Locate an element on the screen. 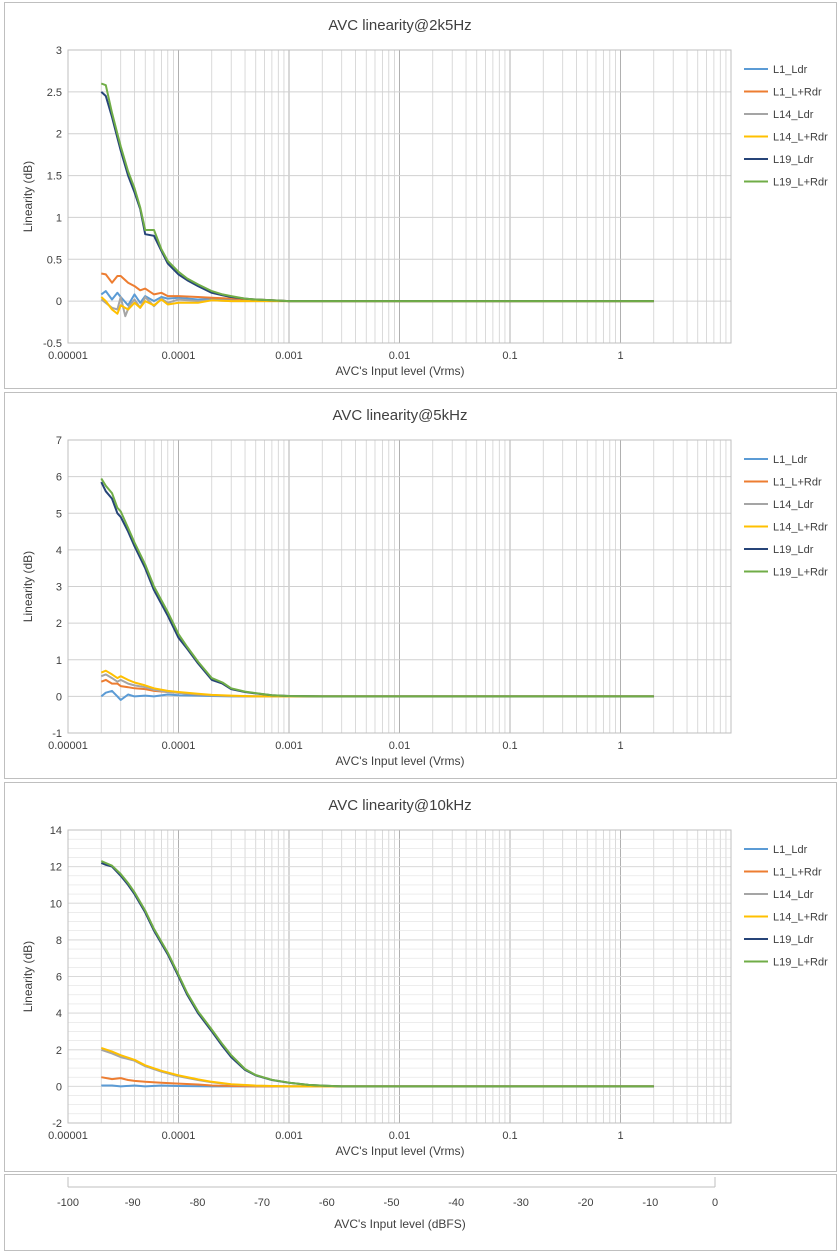 The height and width of the screenshot is (1255, 840). dbfs-tick-label: -90 is located at coordinates (133, 1203).